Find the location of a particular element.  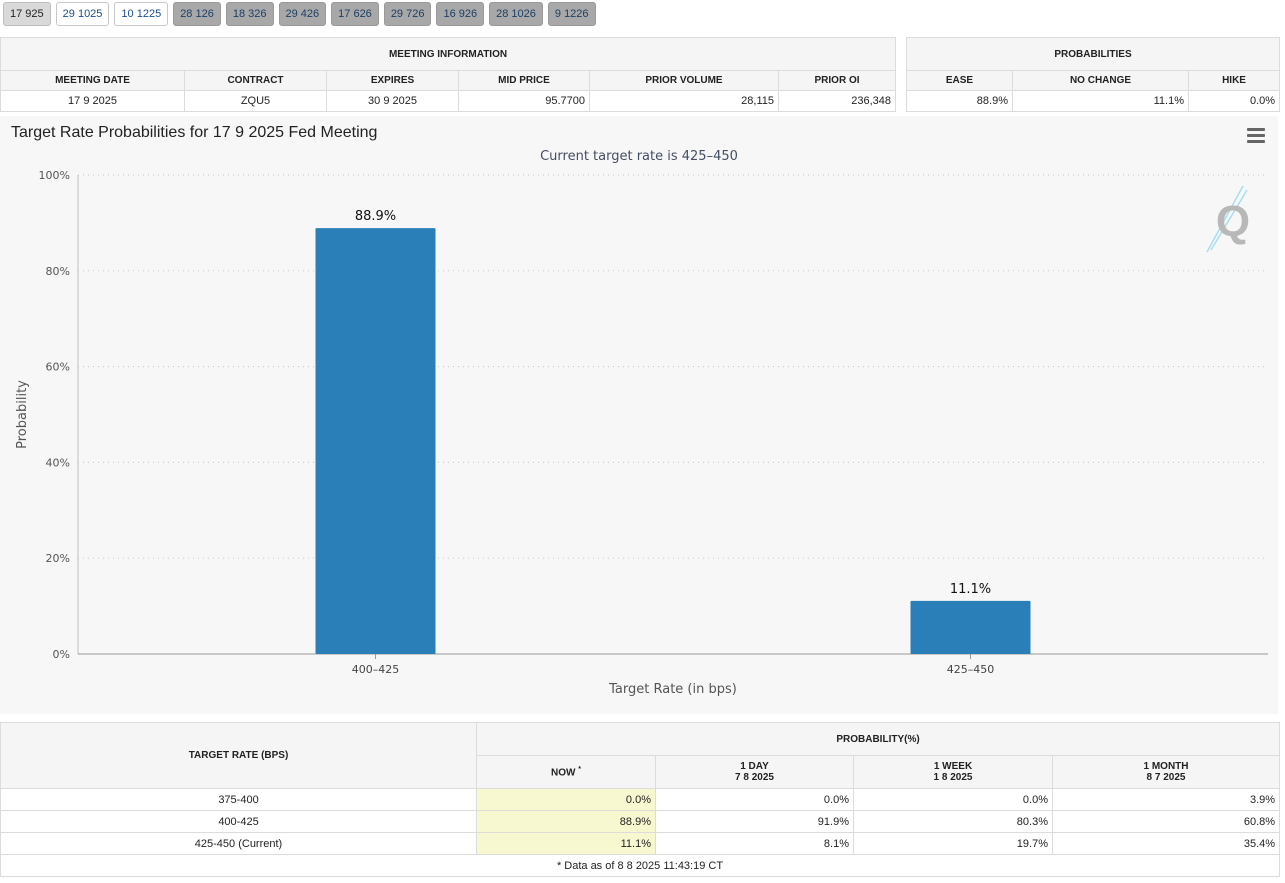

col-1-day: 1 DAY 7 8 2025 is located at coordinates (754, 772).